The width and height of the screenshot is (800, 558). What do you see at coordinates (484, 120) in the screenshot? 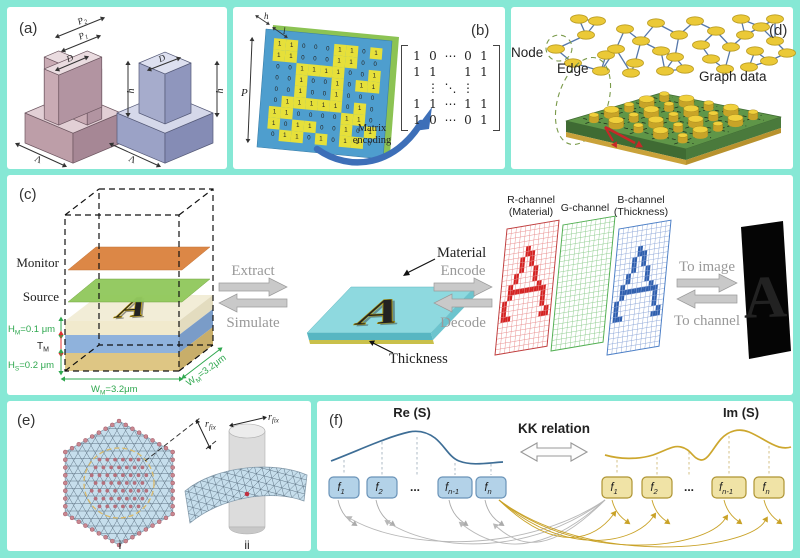
I see `matrix-cell-4-4: 1` at bounding box center [484, 120].